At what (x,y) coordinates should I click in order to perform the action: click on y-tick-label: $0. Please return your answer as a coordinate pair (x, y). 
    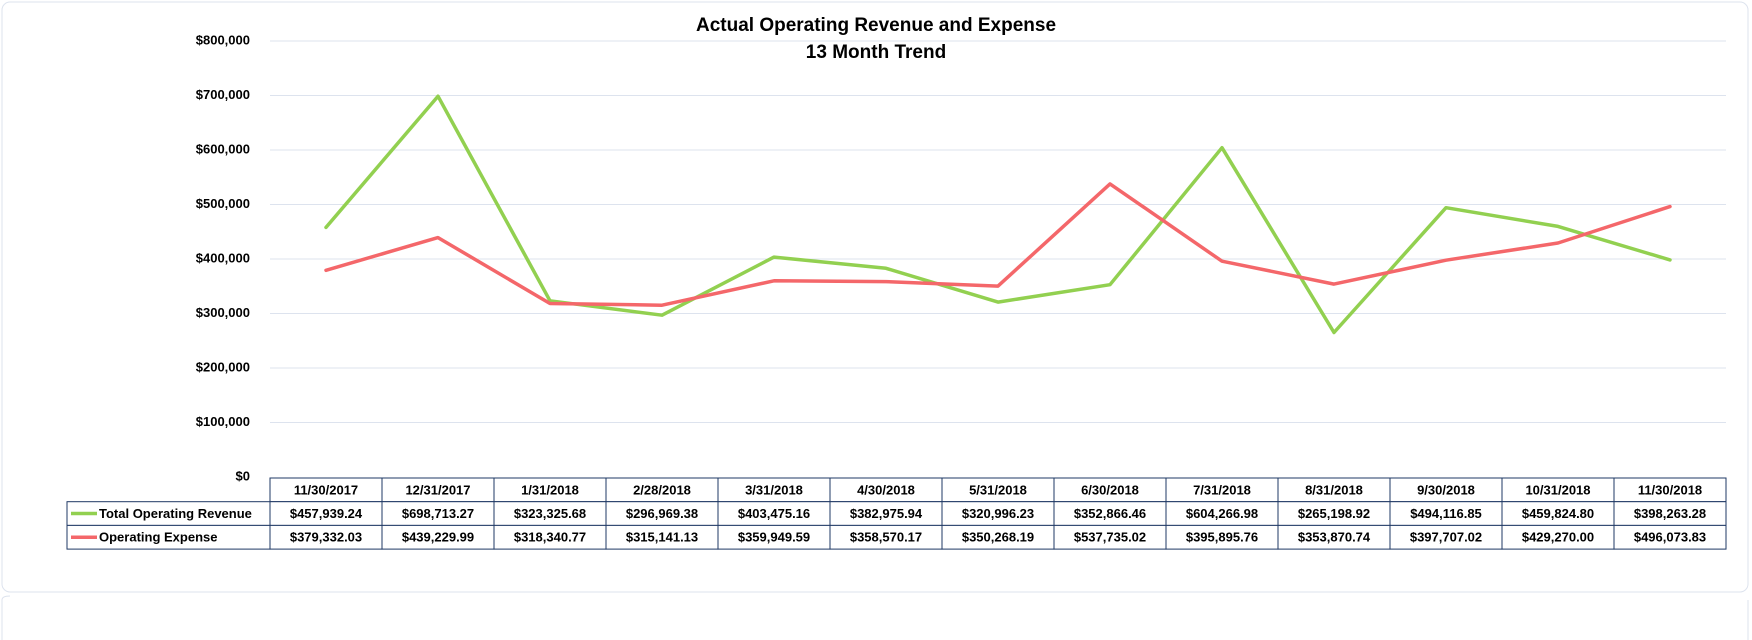
    Looking at the image, I should click on (243, 475).